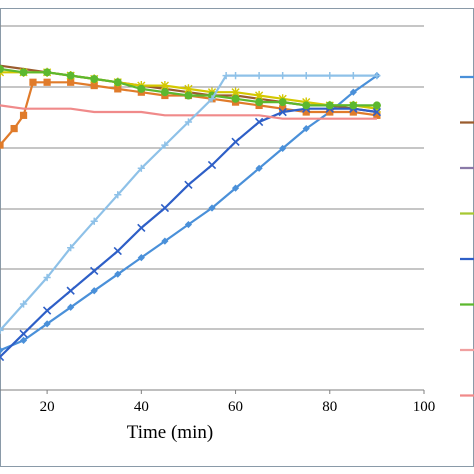 Image resolution: width=474 pixels, height=474 pixels. I want to click on x-tick-label: 40, so click(141, 407).